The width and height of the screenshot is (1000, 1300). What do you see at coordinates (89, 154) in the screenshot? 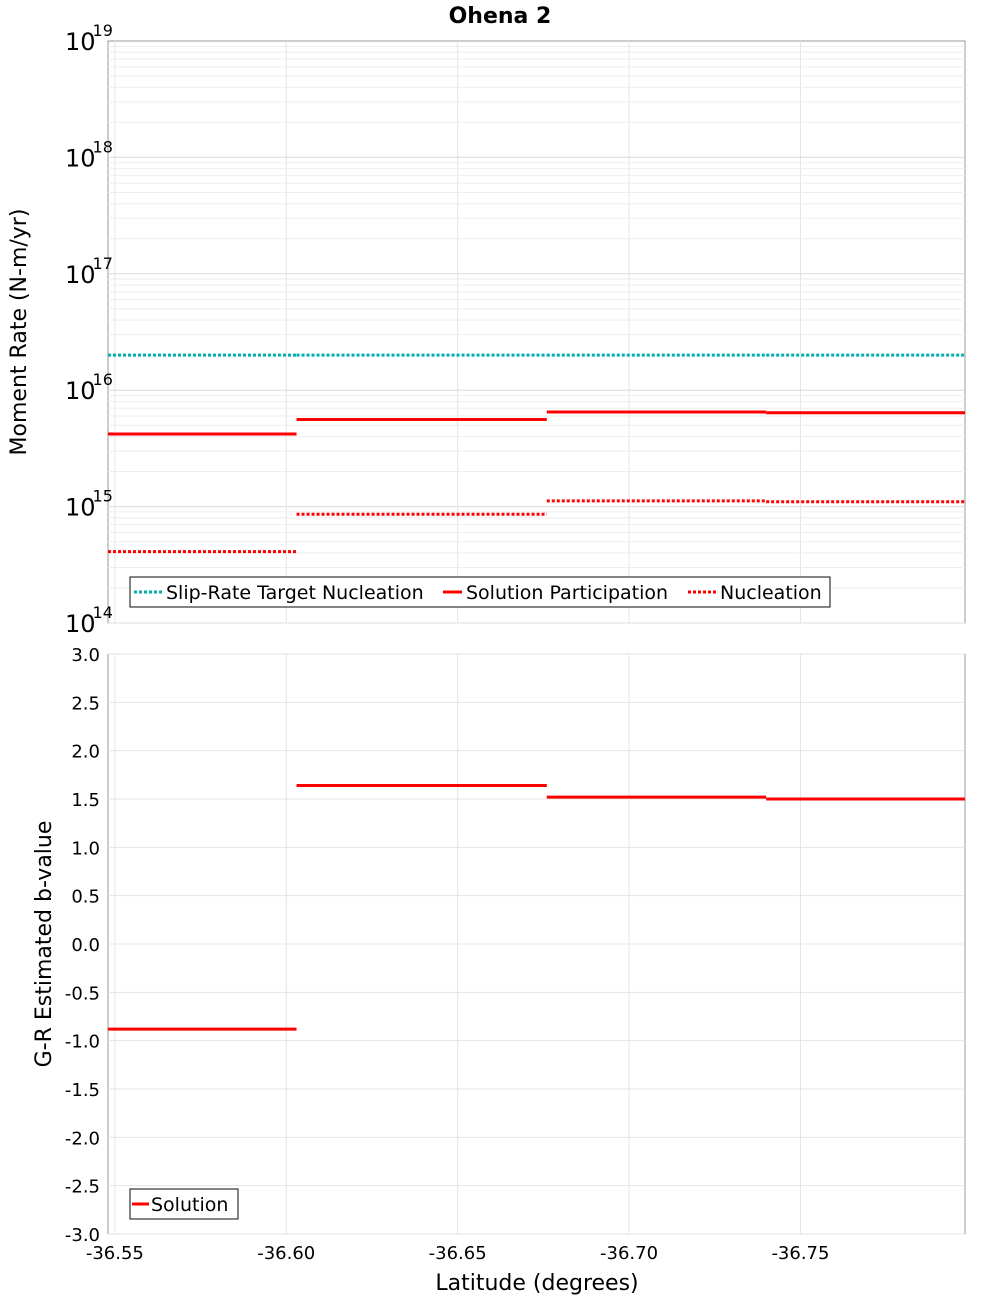
I see `y-tick-label: 1018` at bounding box center [89, 154].